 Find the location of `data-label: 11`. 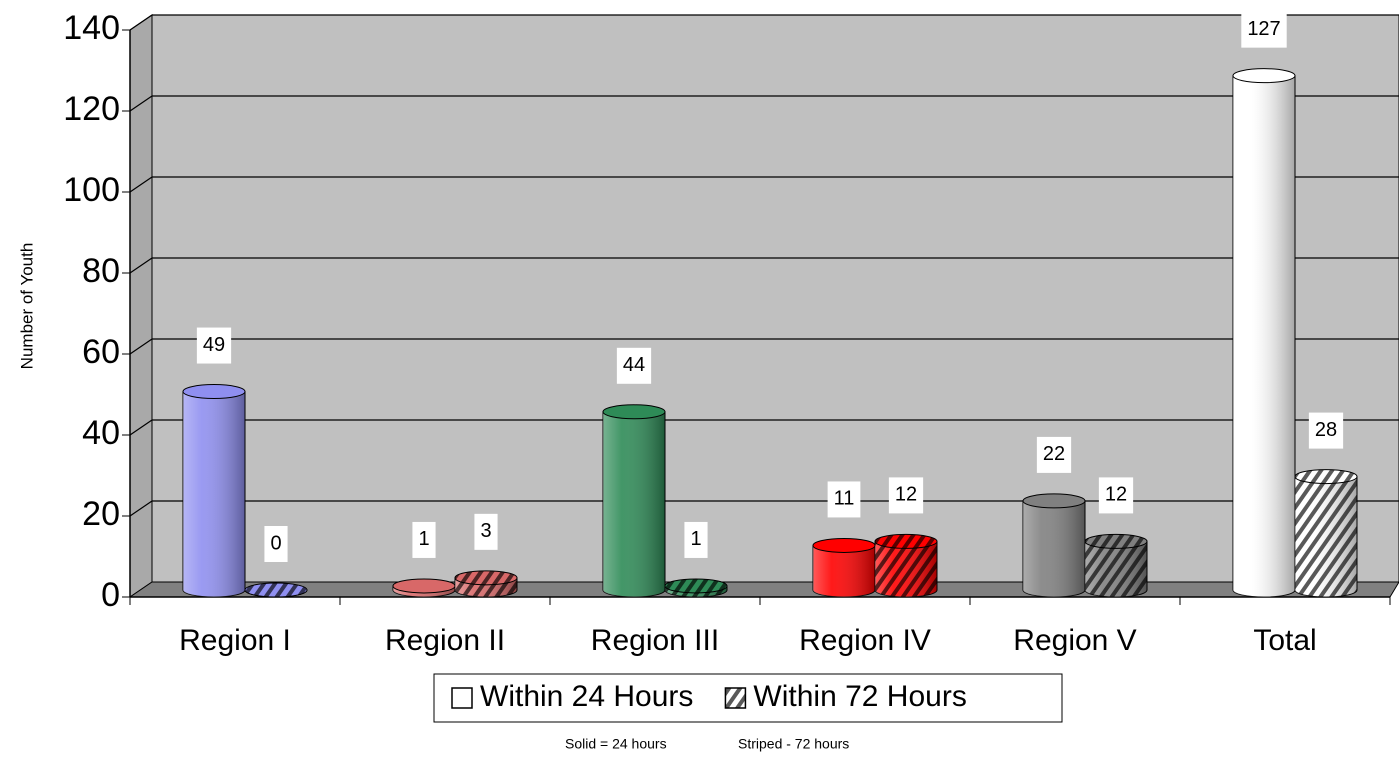

data-label: 11 is located at coordinates (844, 499).